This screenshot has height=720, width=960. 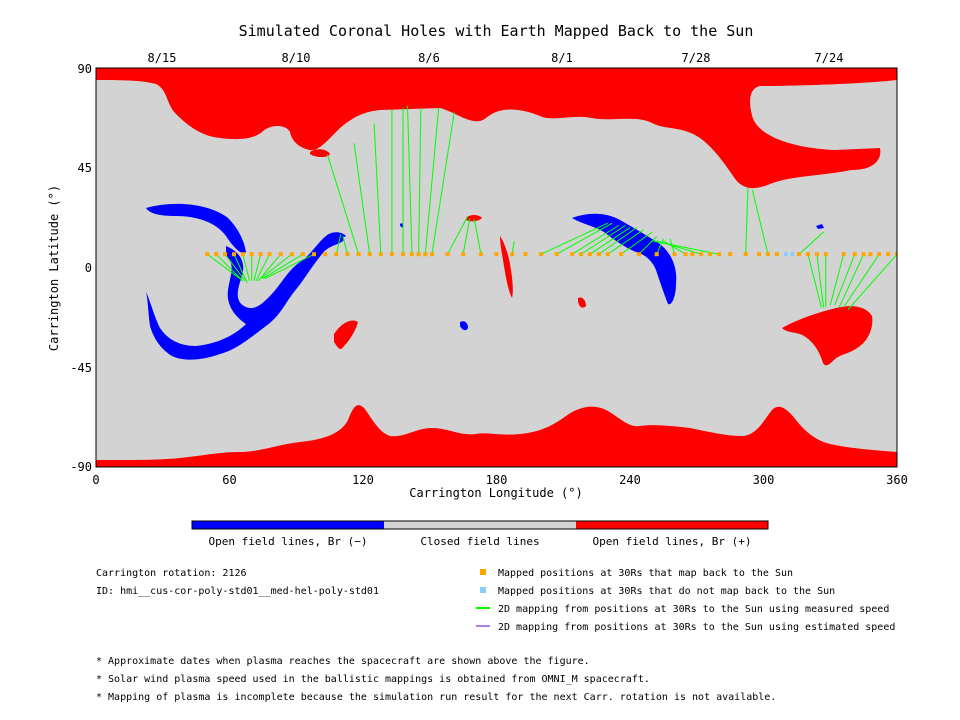 I want to click on colorbar-frame, so click(x=480, y=525).